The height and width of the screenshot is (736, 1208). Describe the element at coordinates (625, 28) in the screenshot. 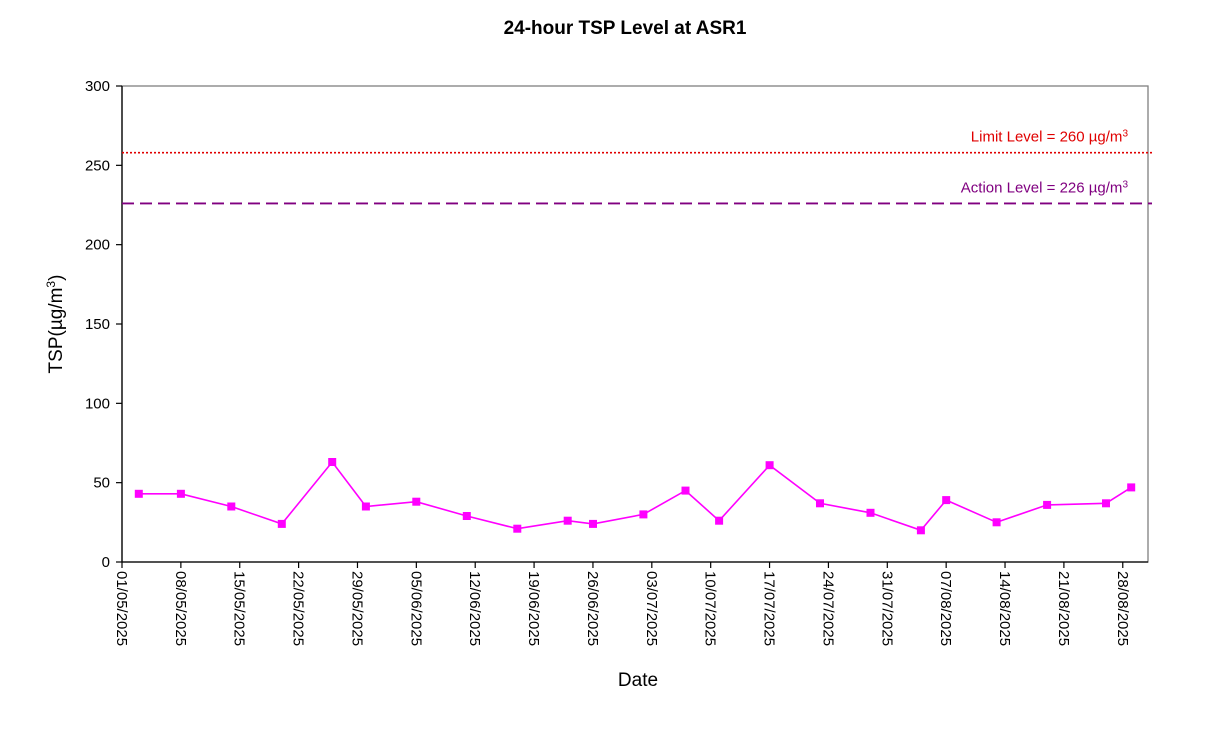

I see `chart-title: 24-hour TSP Level at ASR1` at that location.